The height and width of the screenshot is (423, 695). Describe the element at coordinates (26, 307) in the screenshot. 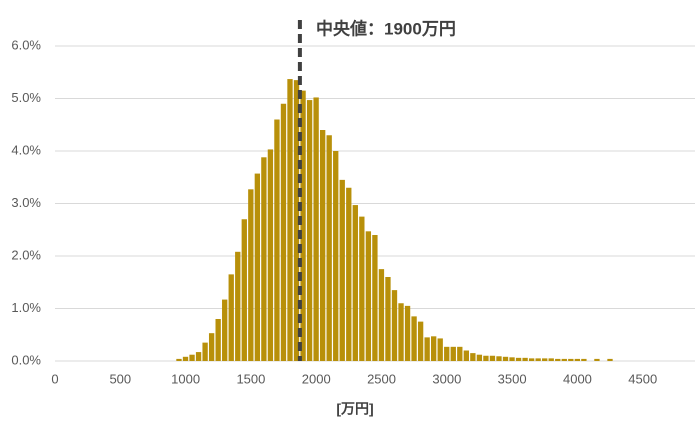

I see `y-tick-label: 1.0%` at that location.